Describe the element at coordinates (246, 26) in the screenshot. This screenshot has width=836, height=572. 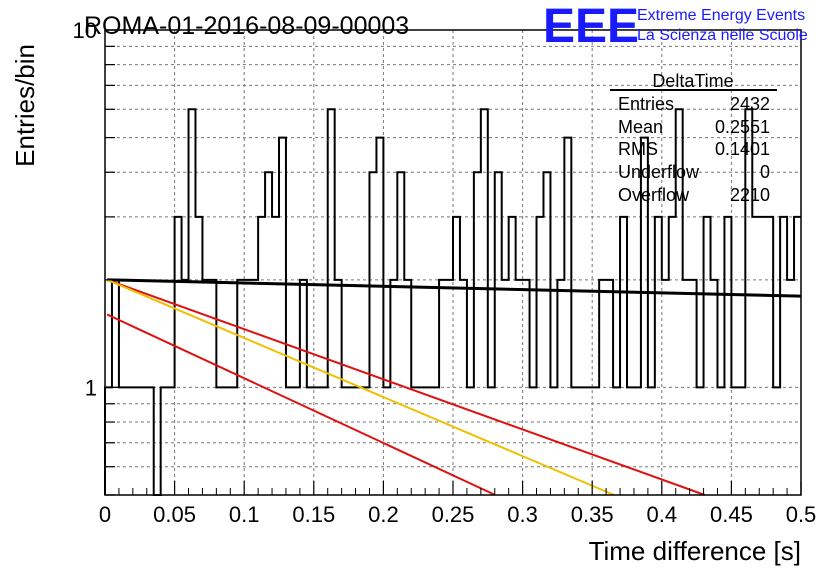
I see `chart-title: ROMA-01-2016-08-09-00003` at that location.